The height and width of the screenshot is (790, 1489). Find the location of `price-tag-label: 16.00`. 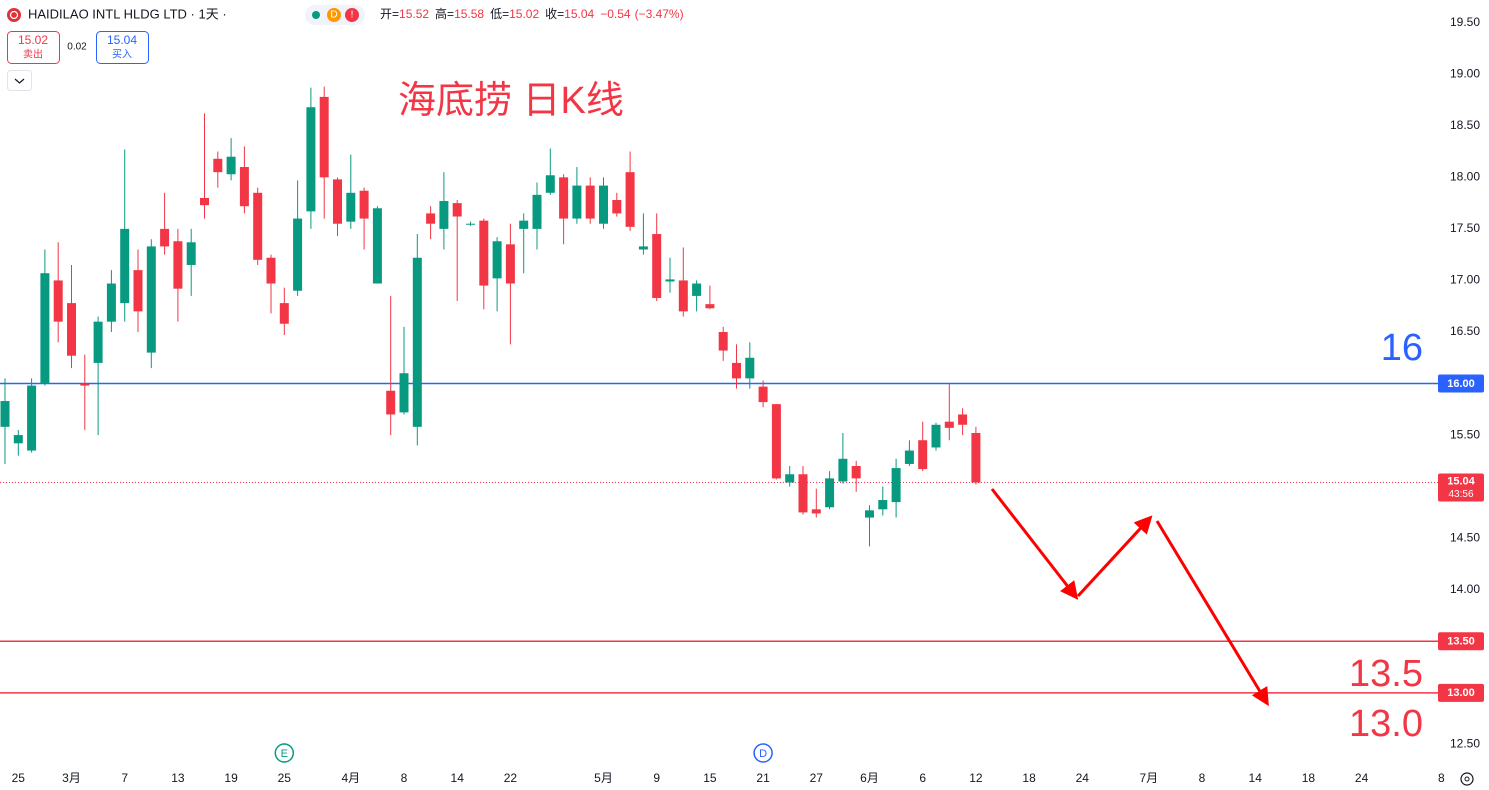

price-tag-label: 16.00 is located at coordinates (1461, 384).